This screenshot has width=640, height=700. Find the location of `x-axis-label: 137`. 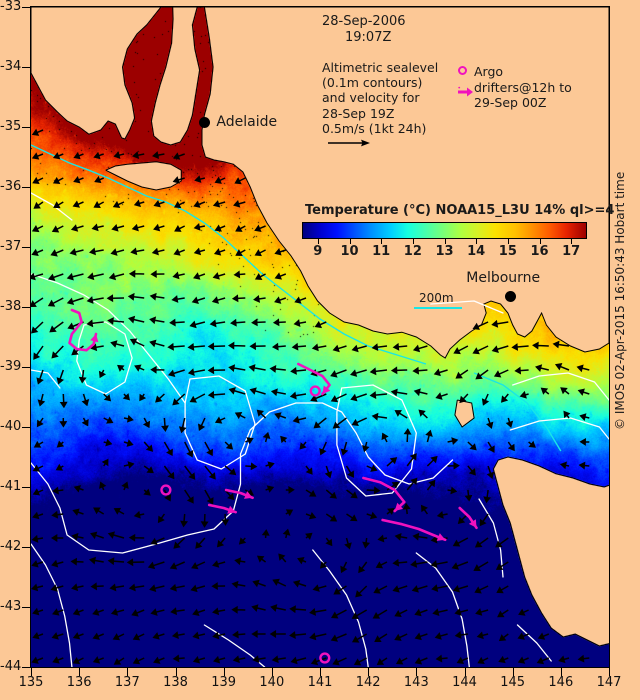

x-axis-label: 137 is located at coordinates (127, 682).